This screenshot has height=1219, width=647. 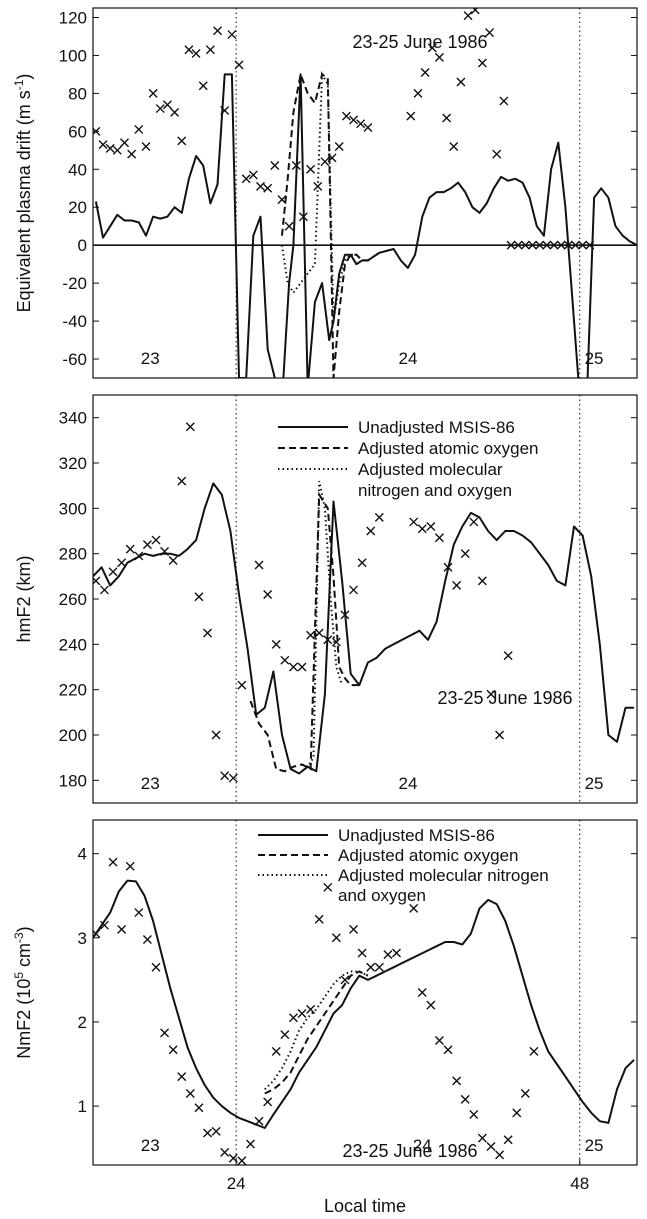 I want to click on y-tick-label: 200, so click(x=73, y=735).